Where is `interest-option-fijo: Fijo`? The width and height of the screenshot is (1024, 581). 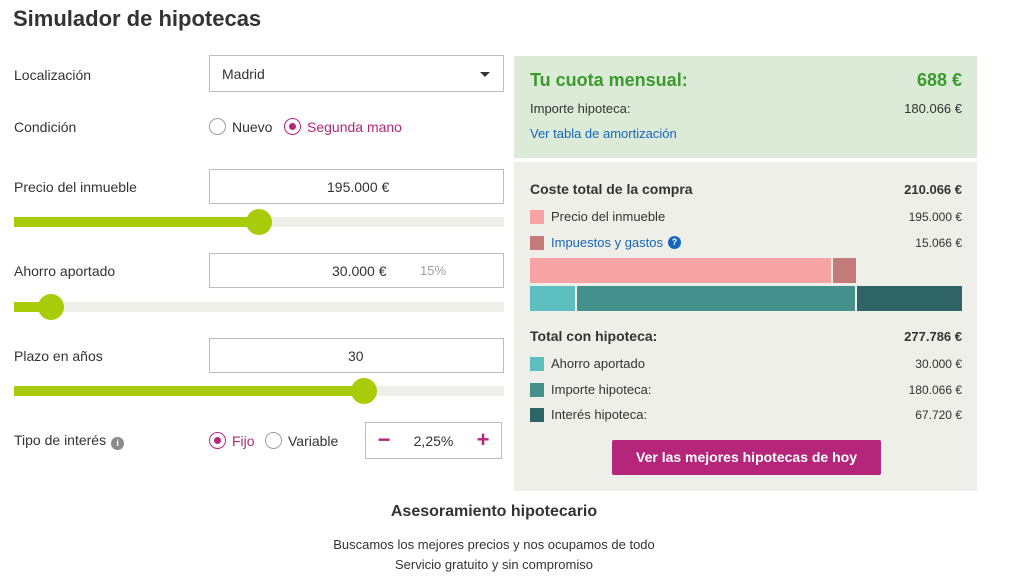
interest-option-fijo: Fijo is located at coordinates (243, 440).